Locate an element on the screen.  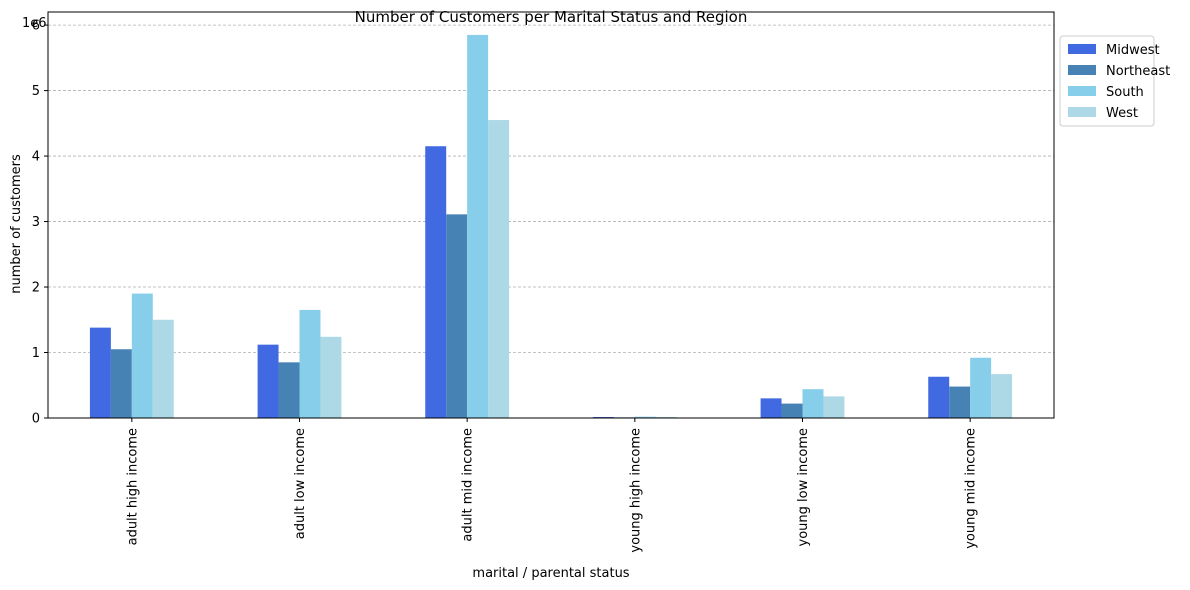
legend-label: West is located at coordinates (1122, 113).